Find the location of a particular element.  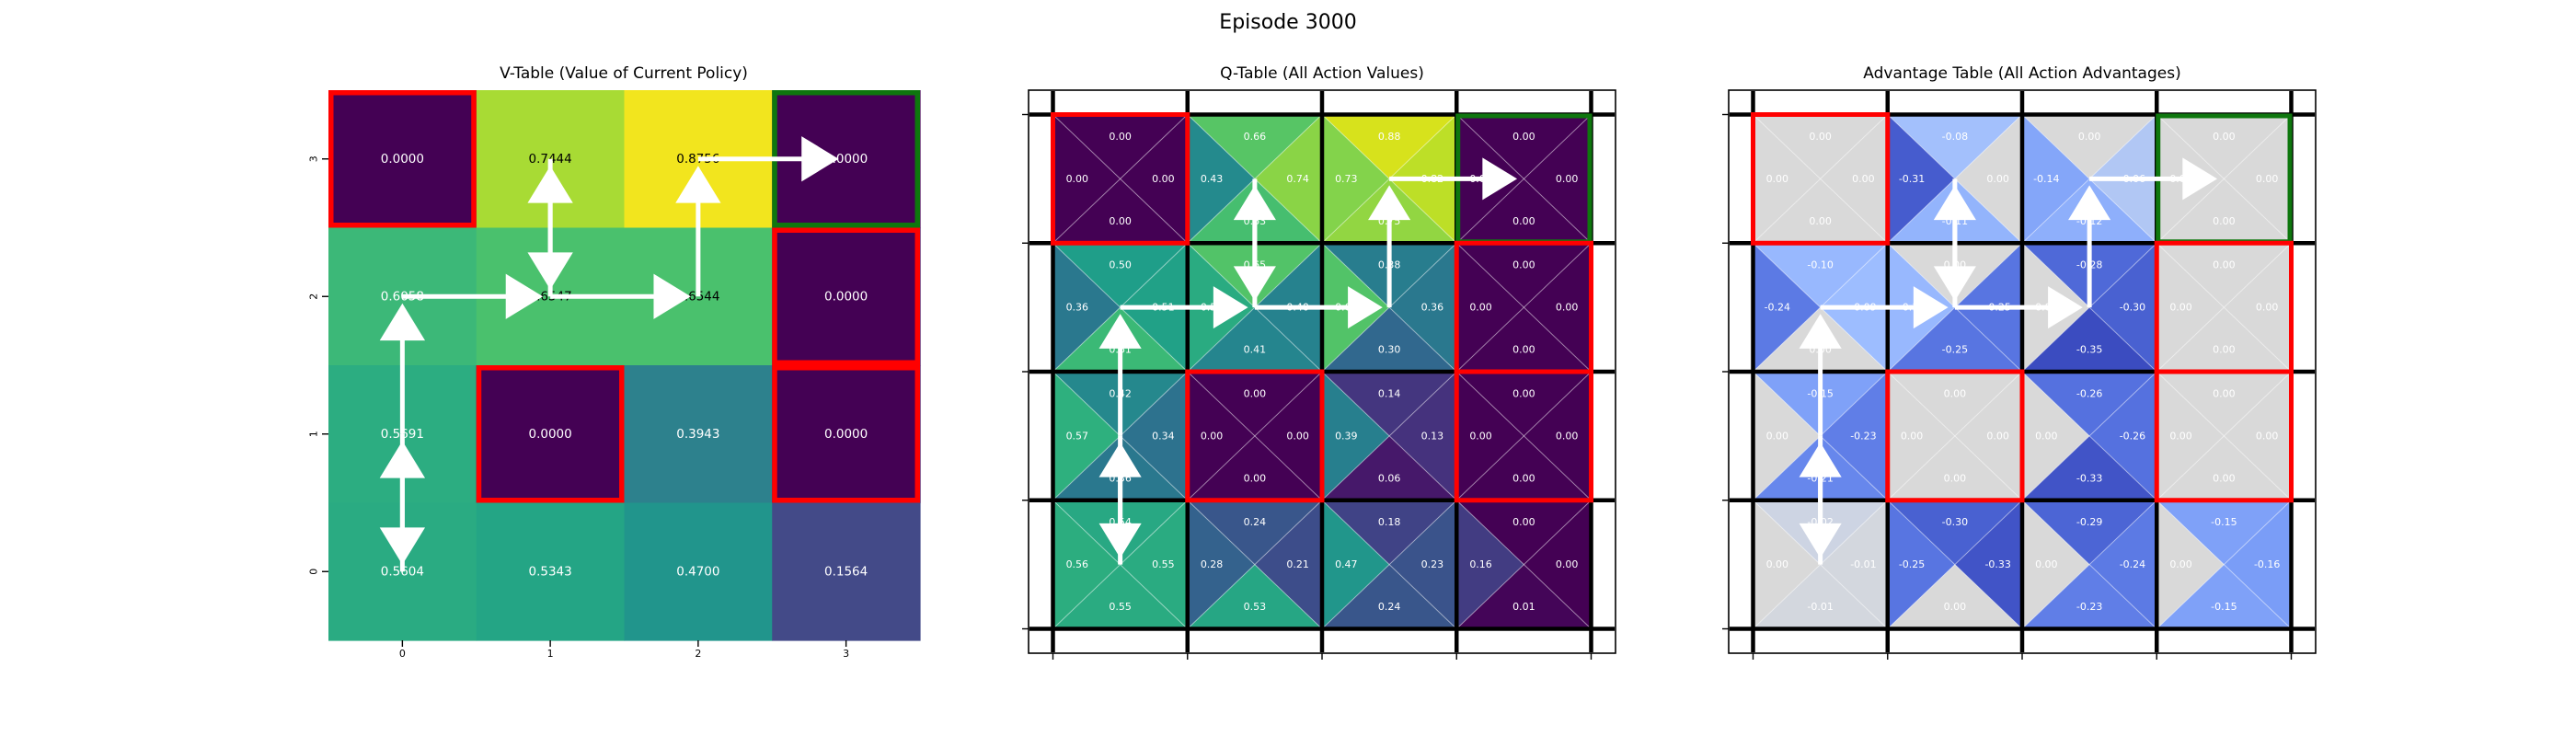

q-table-tri-c0r2-left is located at coordinates (1086, 307).